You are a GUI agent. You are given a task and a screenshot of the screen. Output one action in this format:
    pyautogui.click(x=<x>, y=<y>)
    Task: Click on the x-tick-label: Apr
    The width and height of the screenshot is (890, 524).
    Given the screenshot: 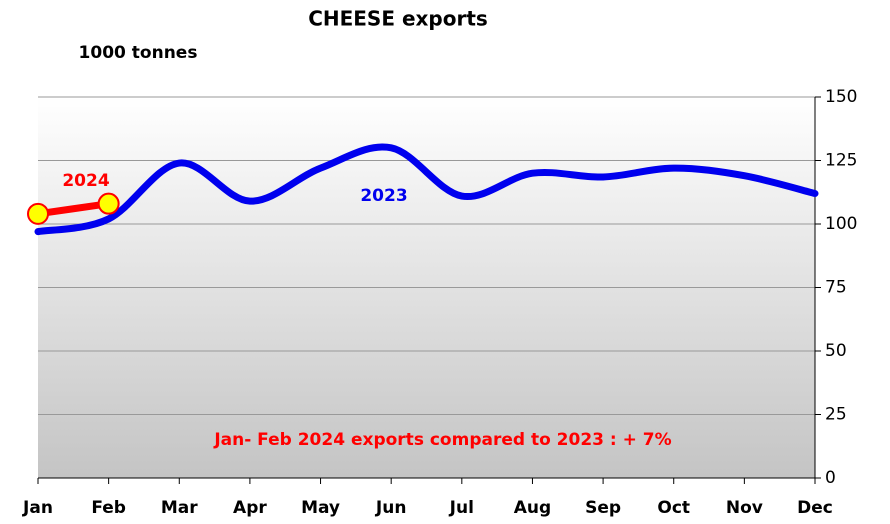 What is the action you would take?
    pyautogui.click(x=250, y=508)
    